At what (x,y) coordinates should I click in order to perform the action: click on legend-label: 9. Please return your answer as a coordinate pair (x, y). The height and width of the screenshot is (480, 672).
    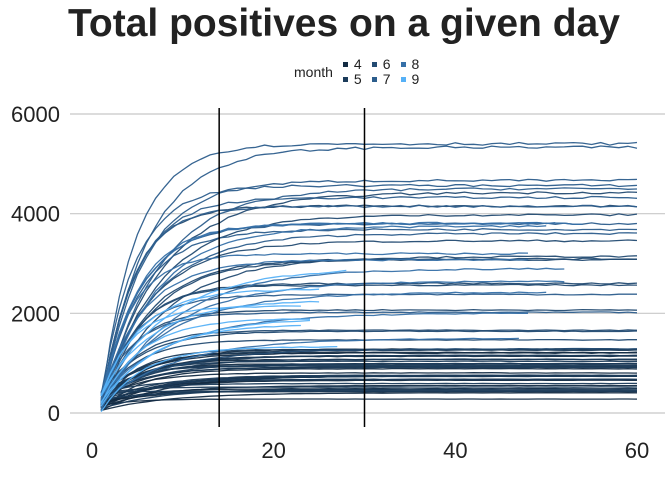
    Looking at the image, I should click on (415, 79).